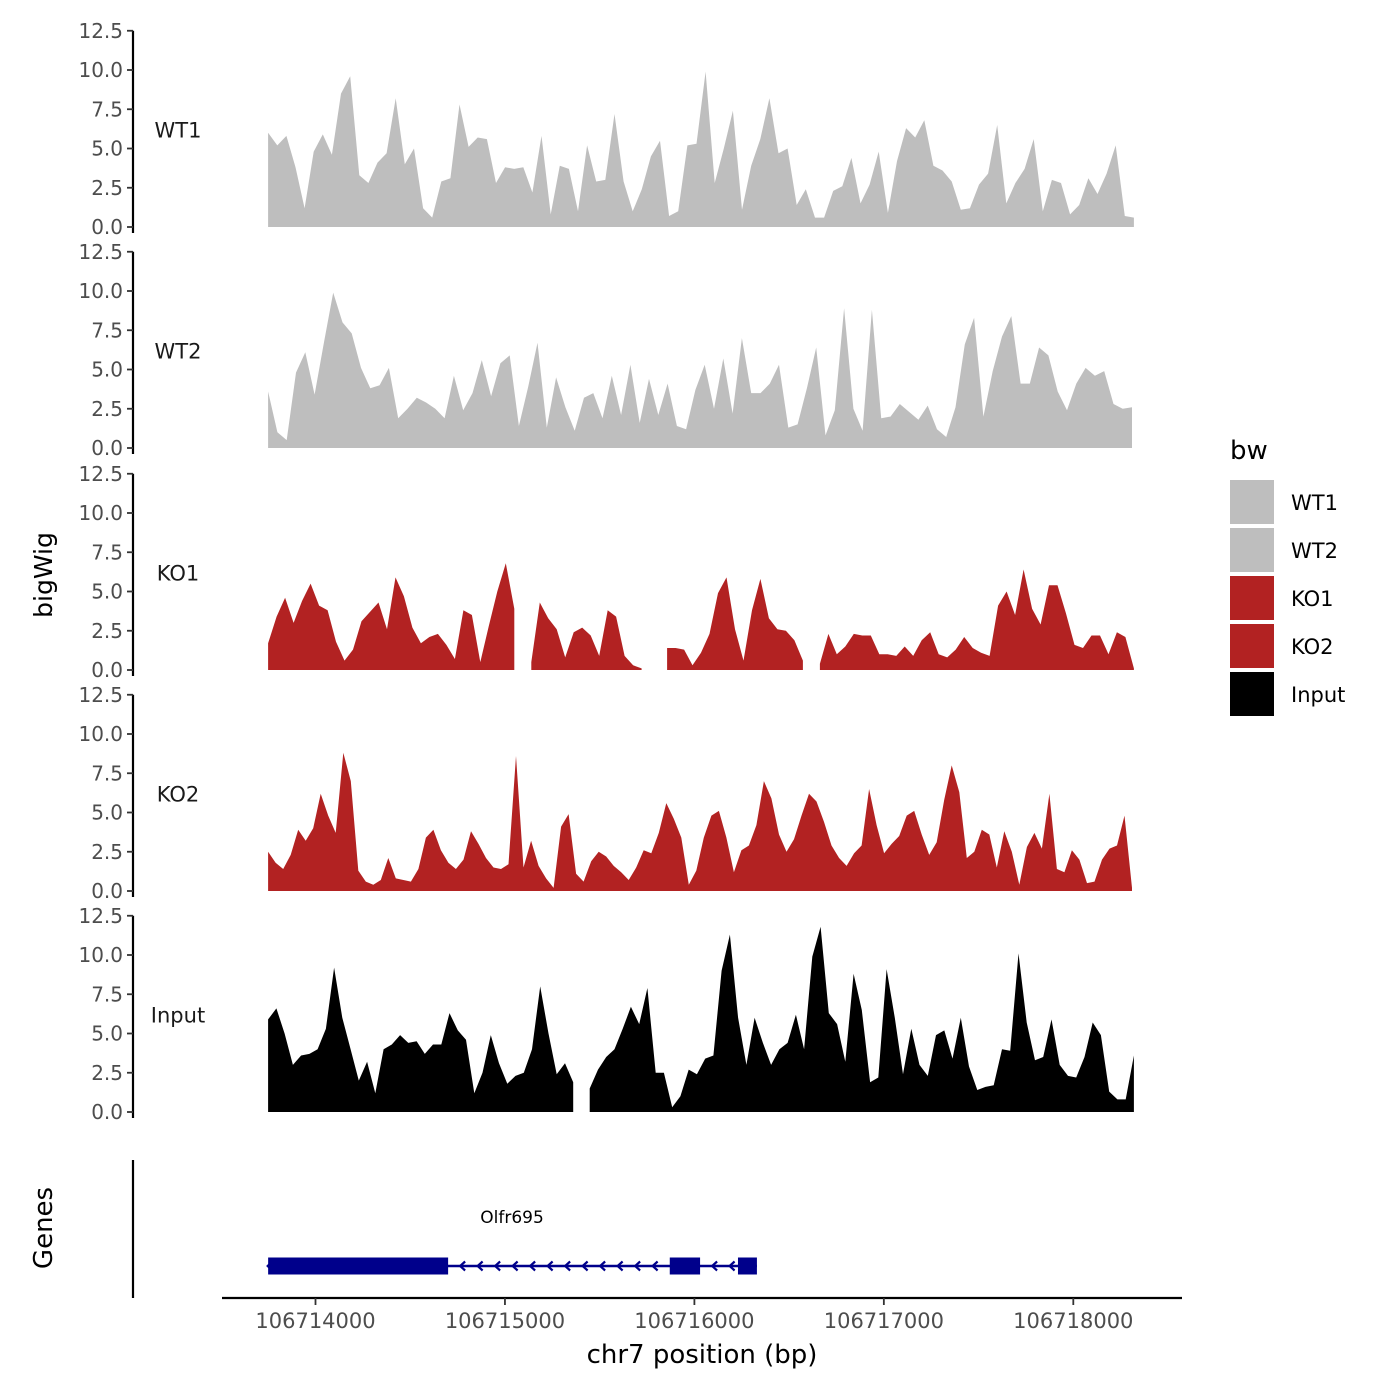 The width and height of the screenshot is (1400, 1400). I want to click on x-tick-label: 106716000, so click(694, 1321).